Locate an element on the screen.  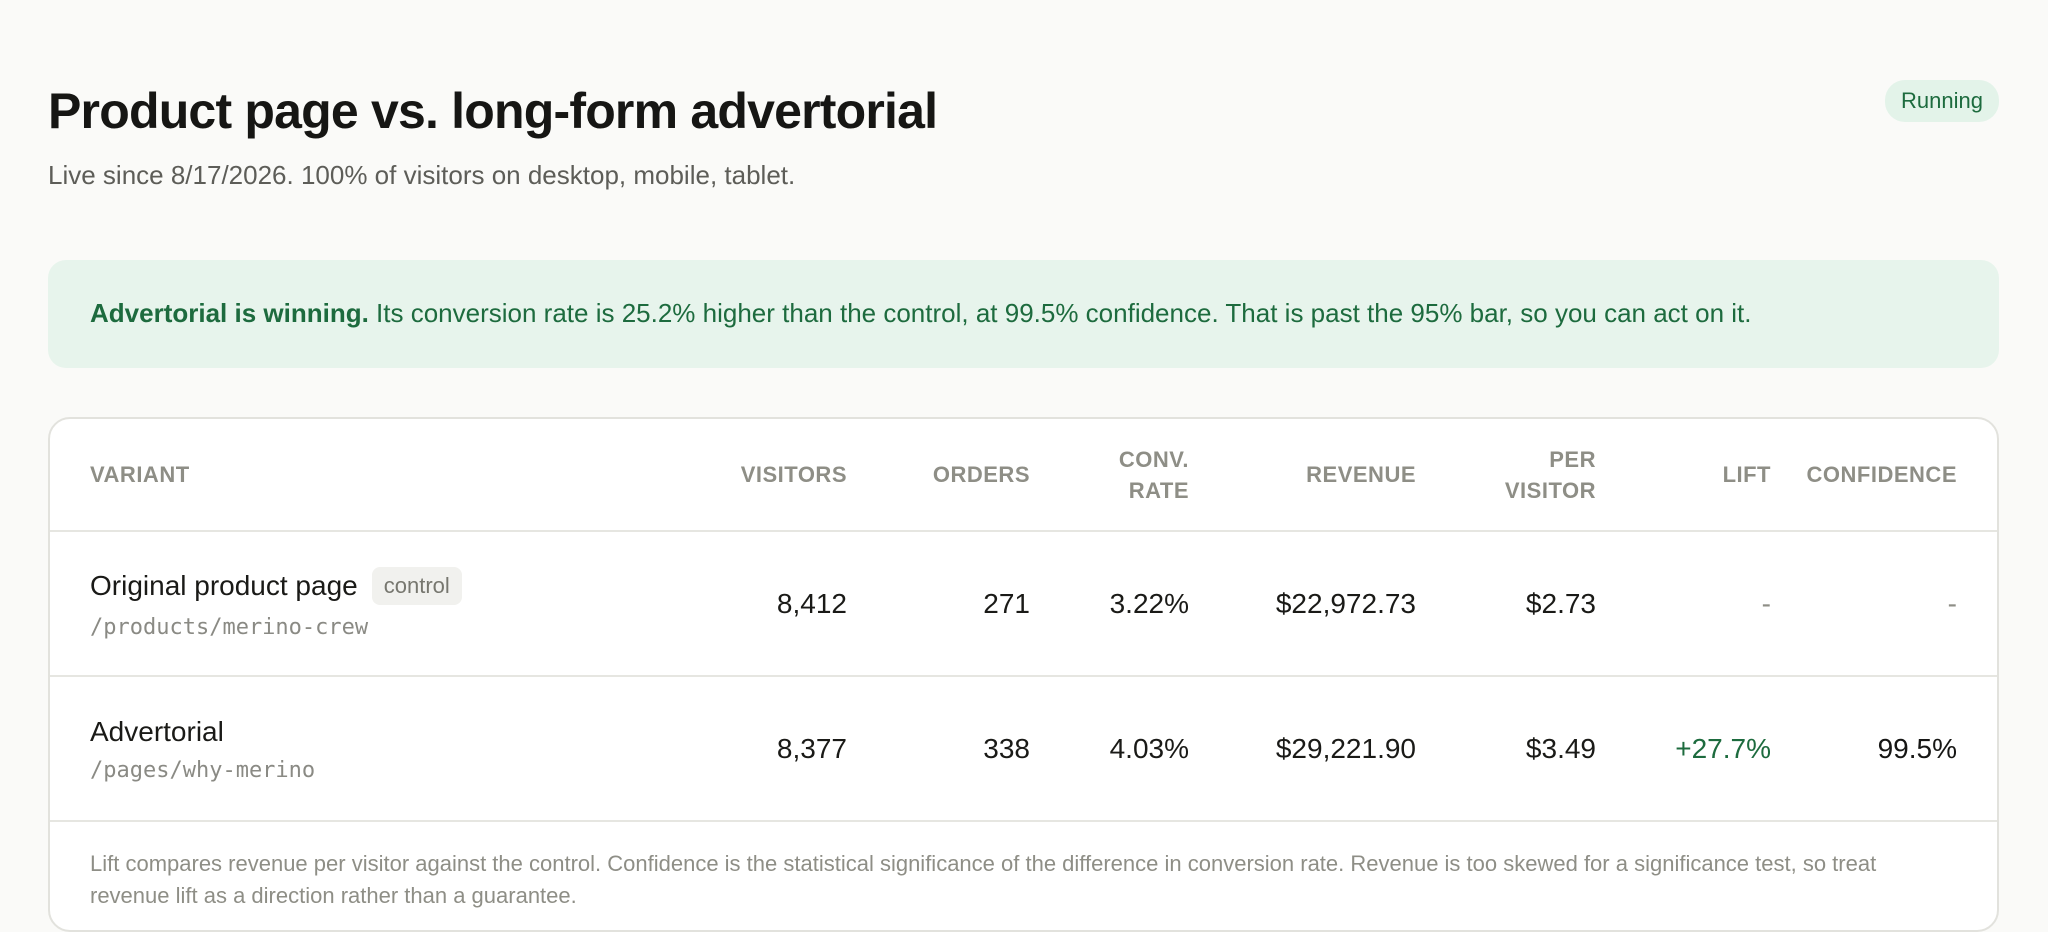
lift-cell: - is located at coordinates (1683, 604).